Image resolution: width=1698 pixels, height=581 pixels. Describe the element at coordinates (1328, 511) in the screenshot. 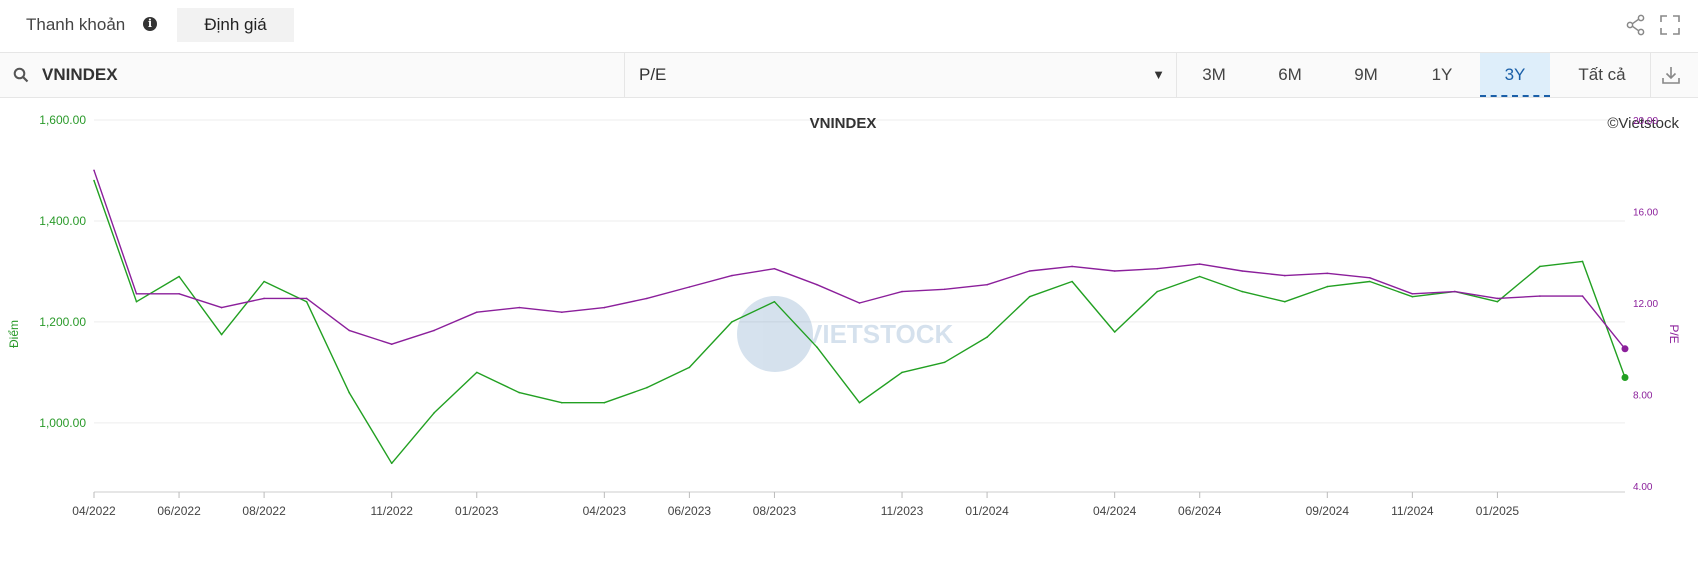

I see `x-tick-label: 09/2024` at that location.